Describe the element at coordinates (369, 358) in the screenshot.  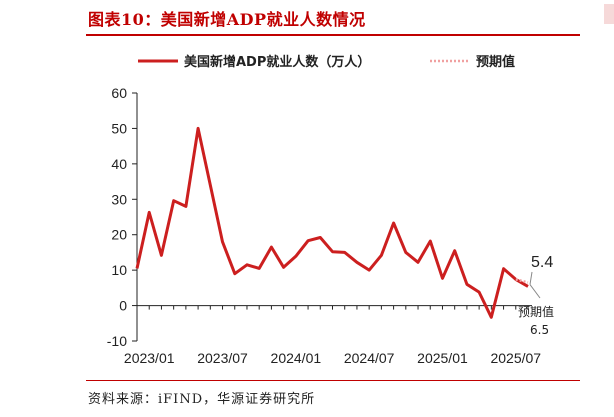
I see `x-tick-label: 2024/07` at that location.